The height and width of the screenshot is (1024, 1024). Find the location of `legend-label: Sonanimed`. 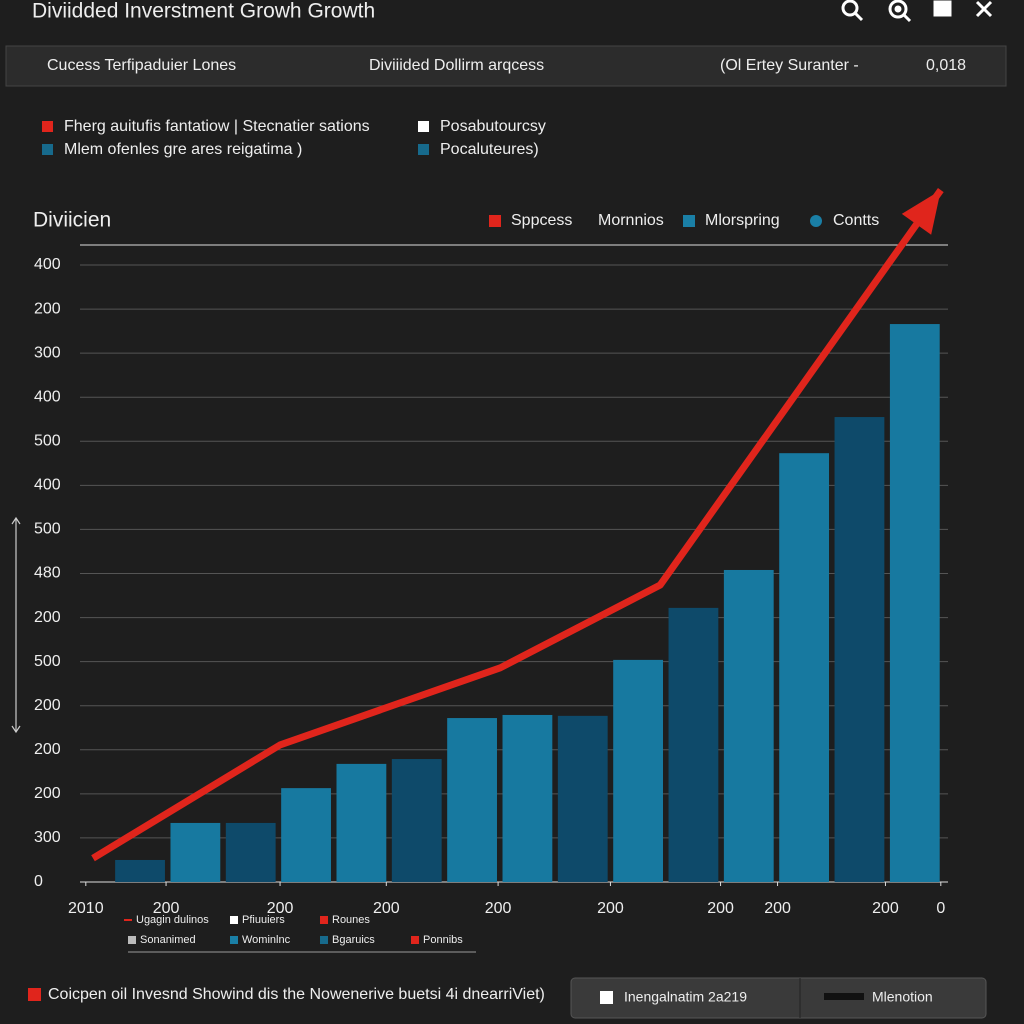

legend-label: Sonanimed is located at coordinates (168, 940).